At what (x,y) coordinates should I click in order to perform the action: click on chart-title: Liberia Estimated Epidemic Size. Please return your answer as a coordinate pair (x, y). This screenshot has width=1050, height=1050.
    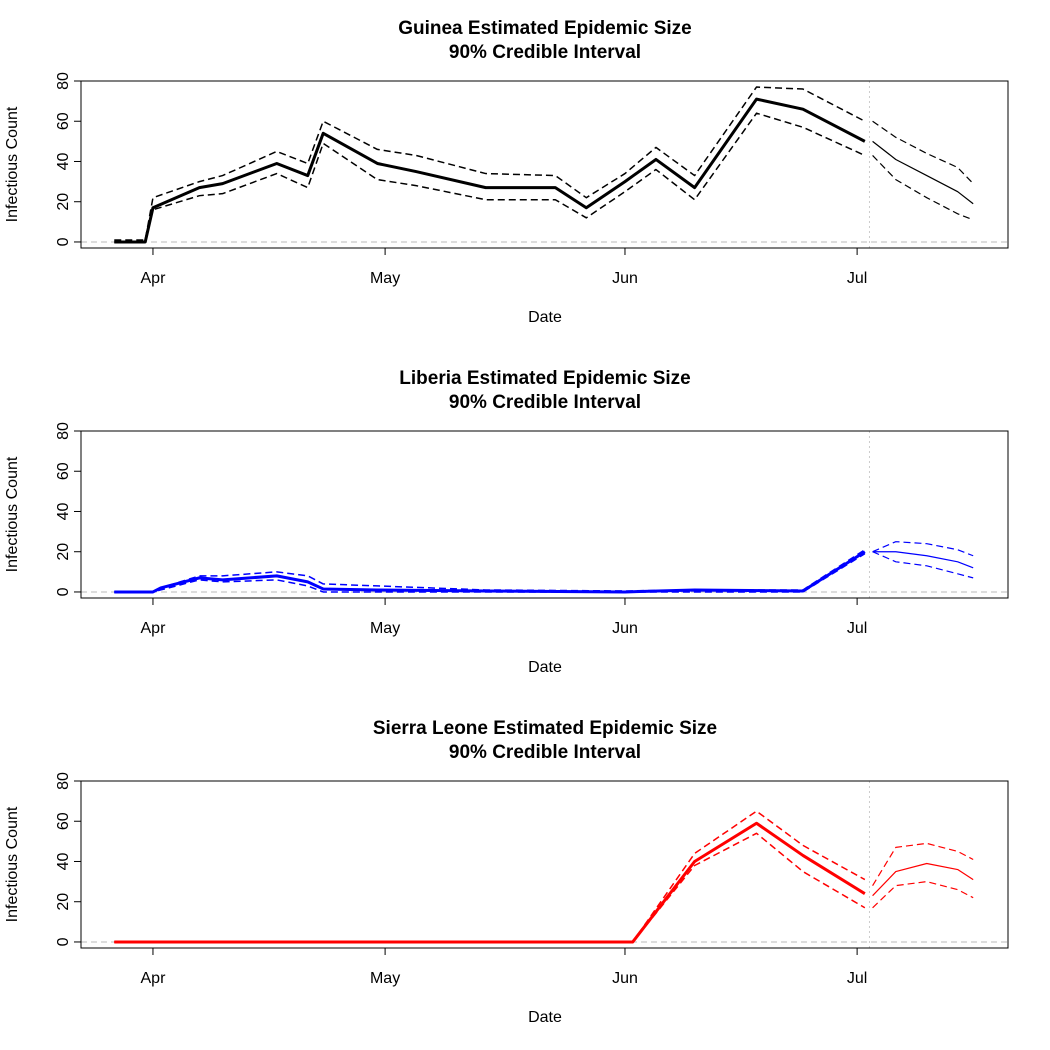
    Looking at the image, I should click on (544, 378).